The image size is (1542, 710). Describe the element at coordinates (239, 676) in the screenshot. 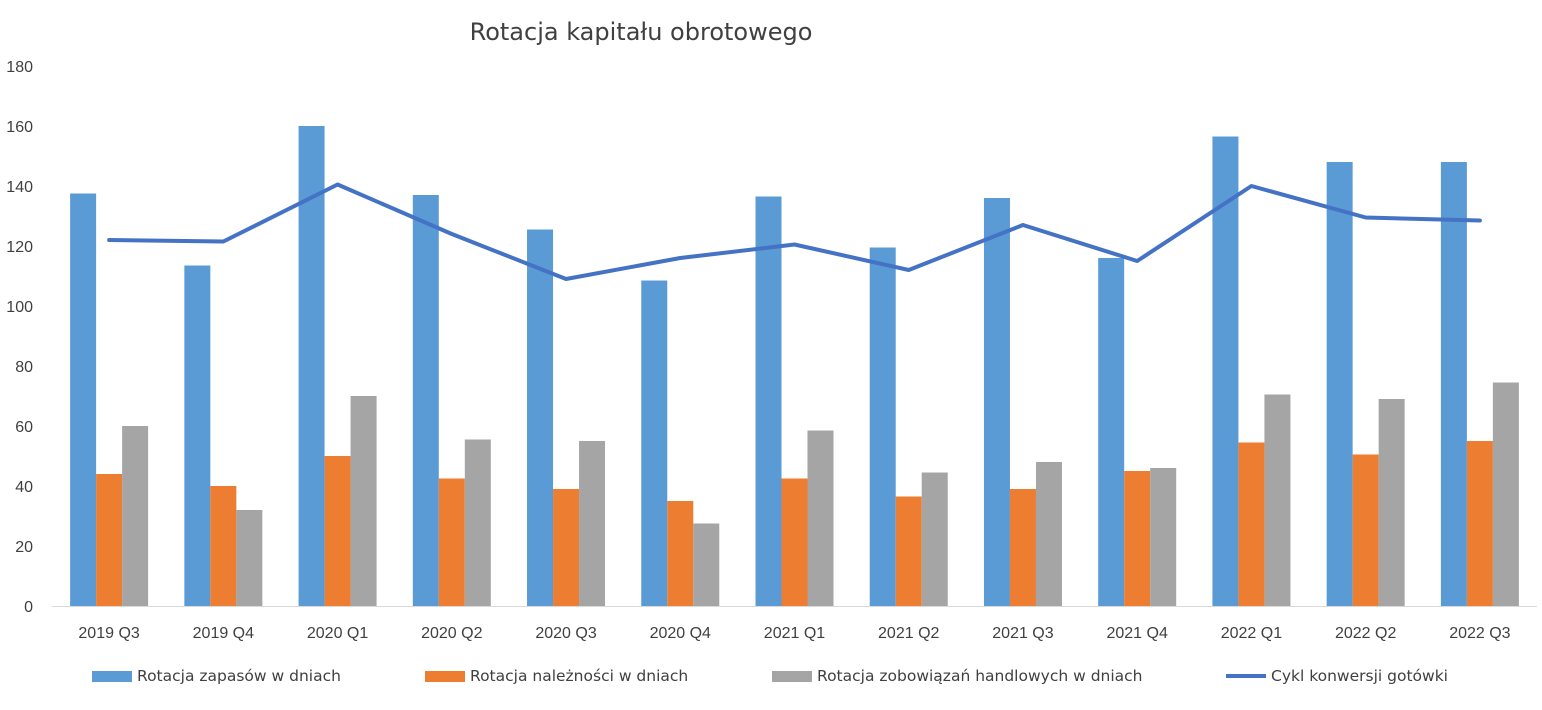

I see `legend-label-inventory: Rotacja zapasów w dniach` at that location.